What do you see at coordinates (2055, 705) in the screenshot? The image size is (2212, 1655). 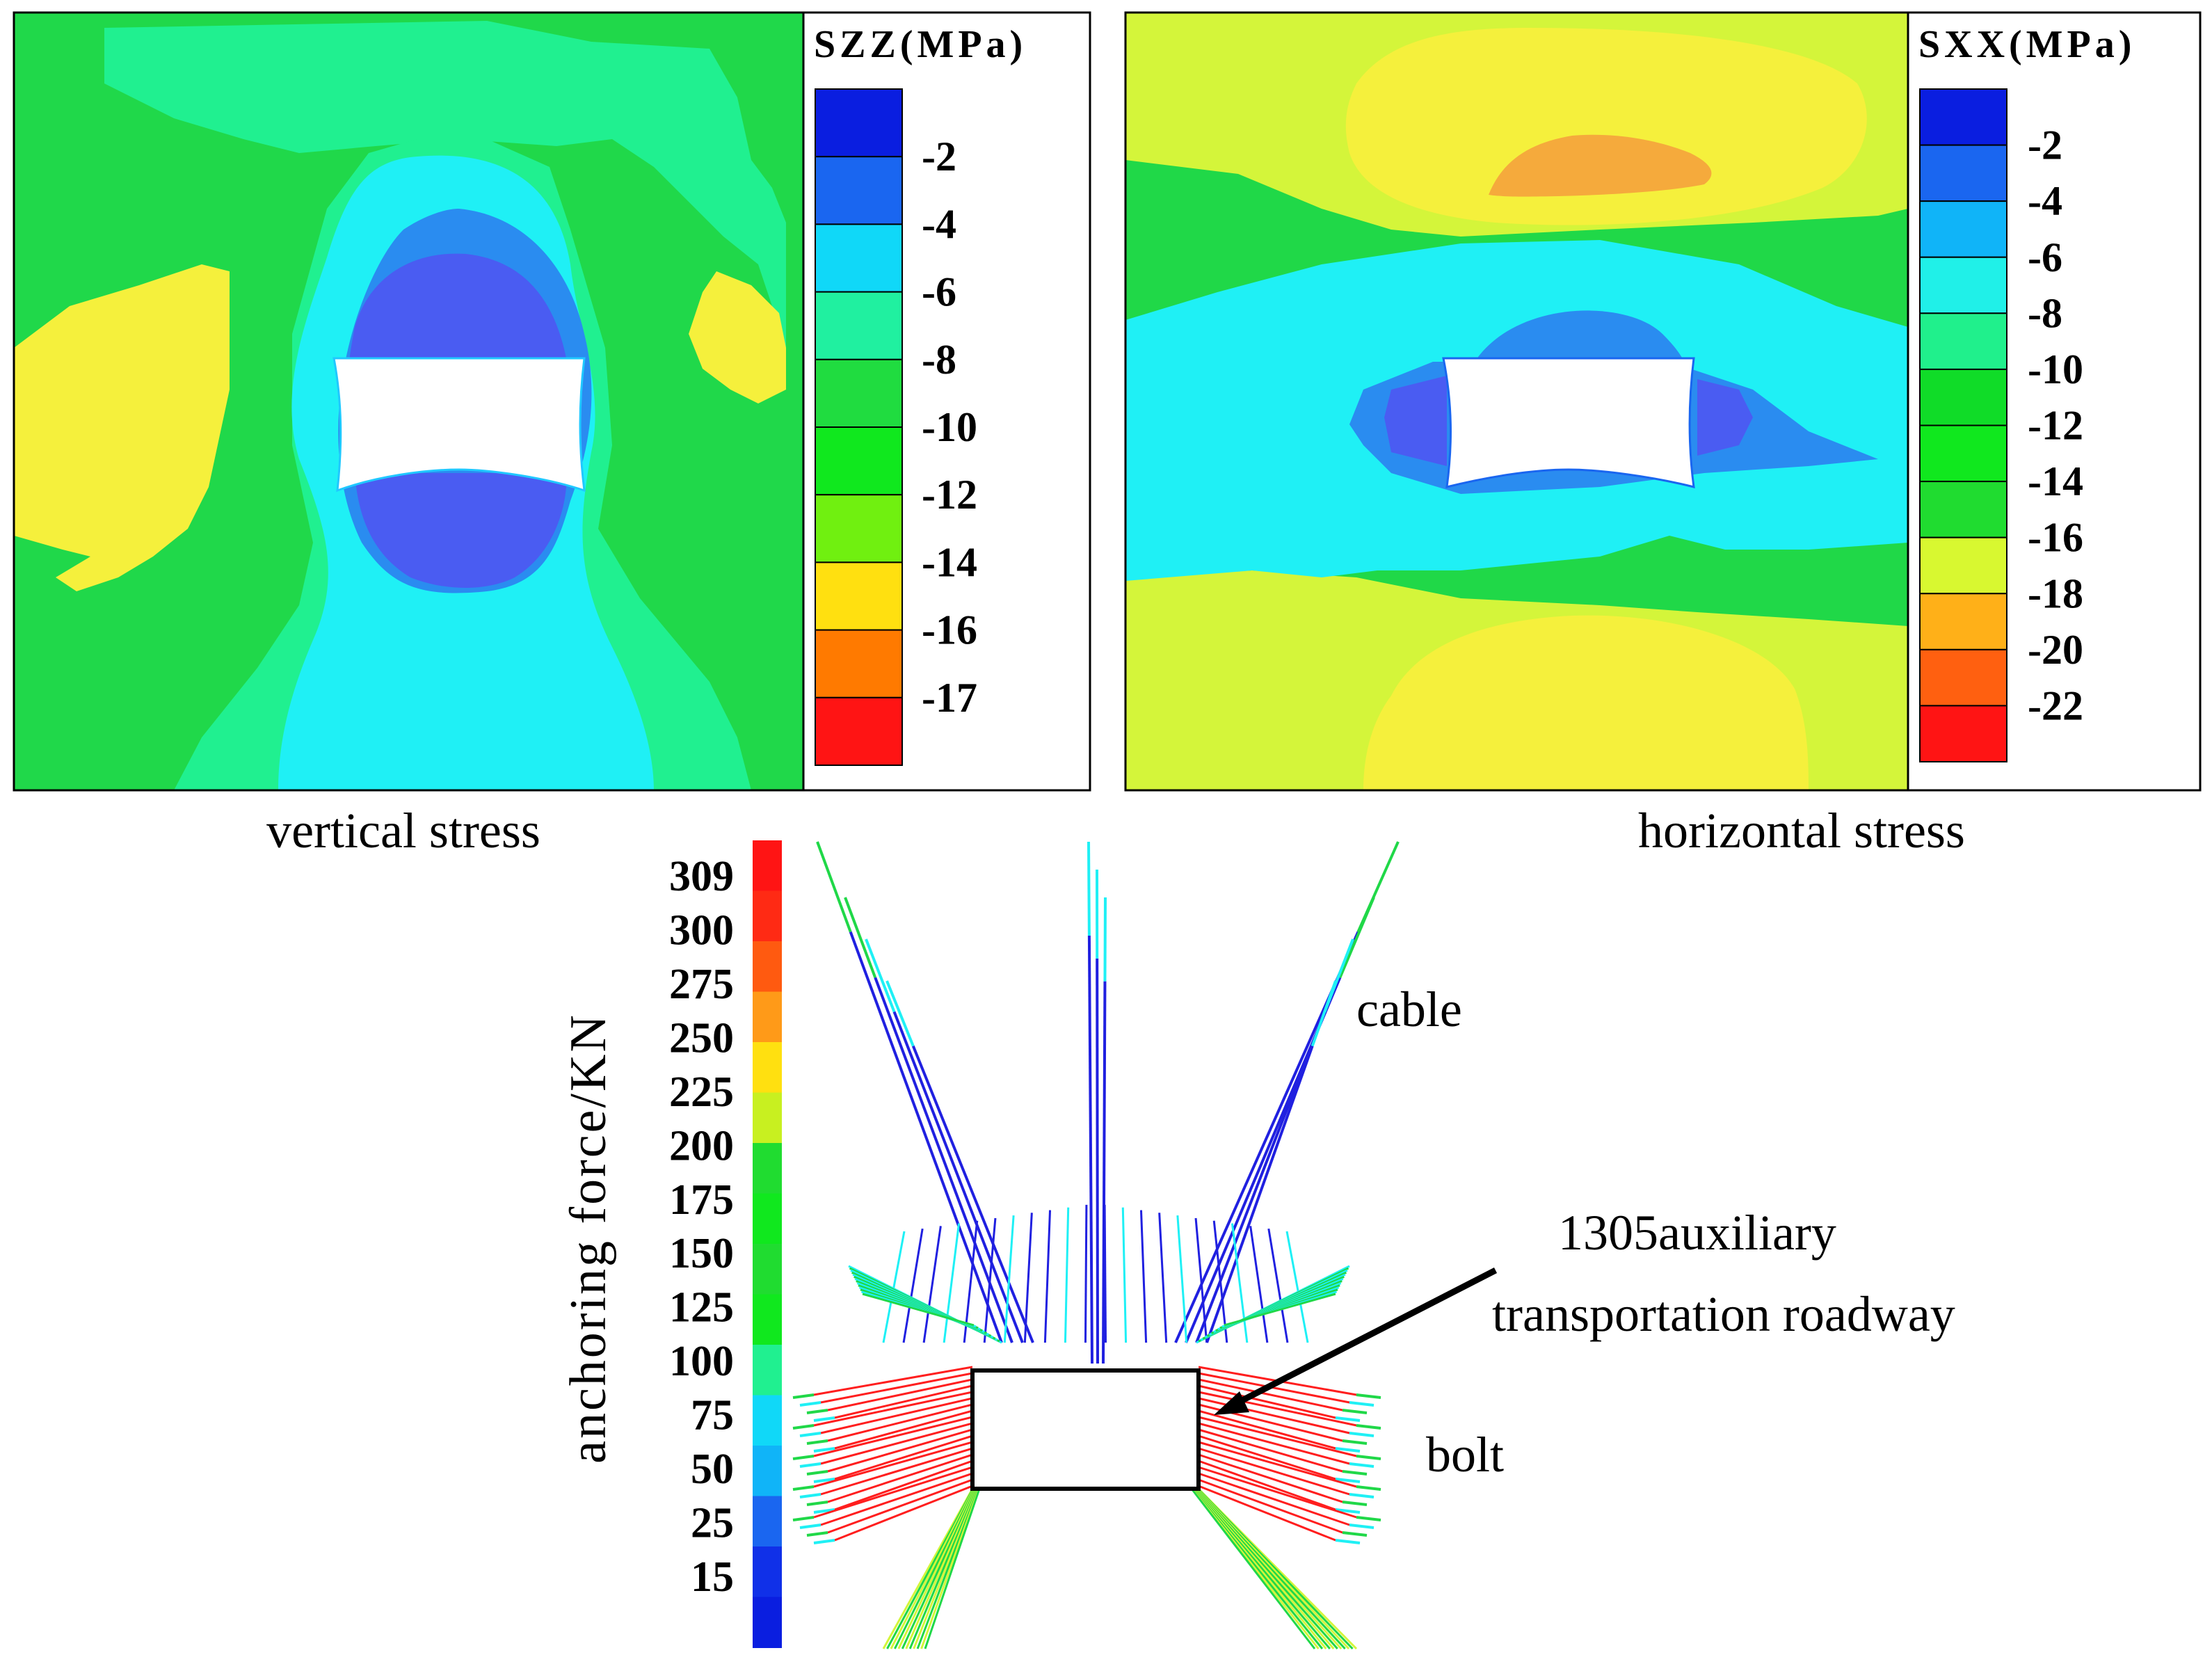 I see `horizontal-colorbar-label-10: -22` at bounding box center [2055, 705].